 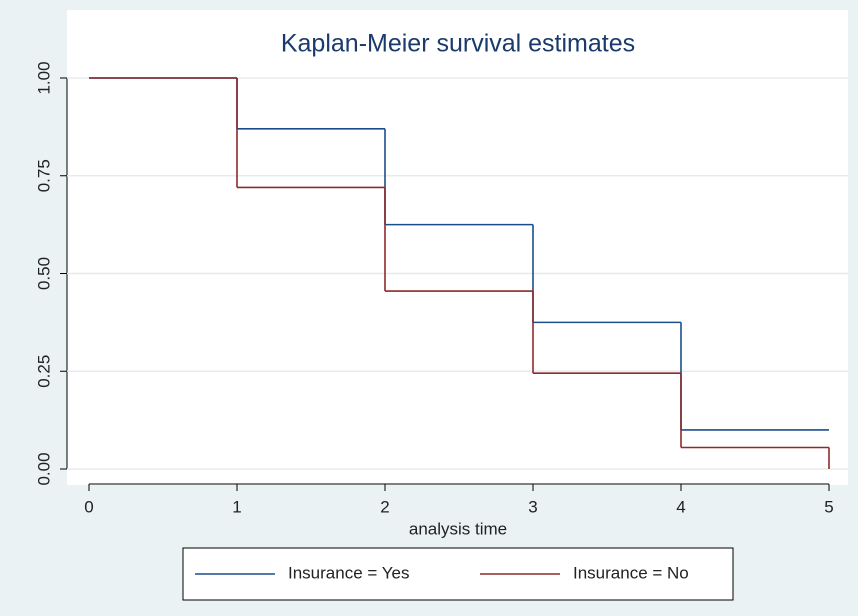 I want to click on legend-label: Insurance = Yes, so click(x=348, y=572).